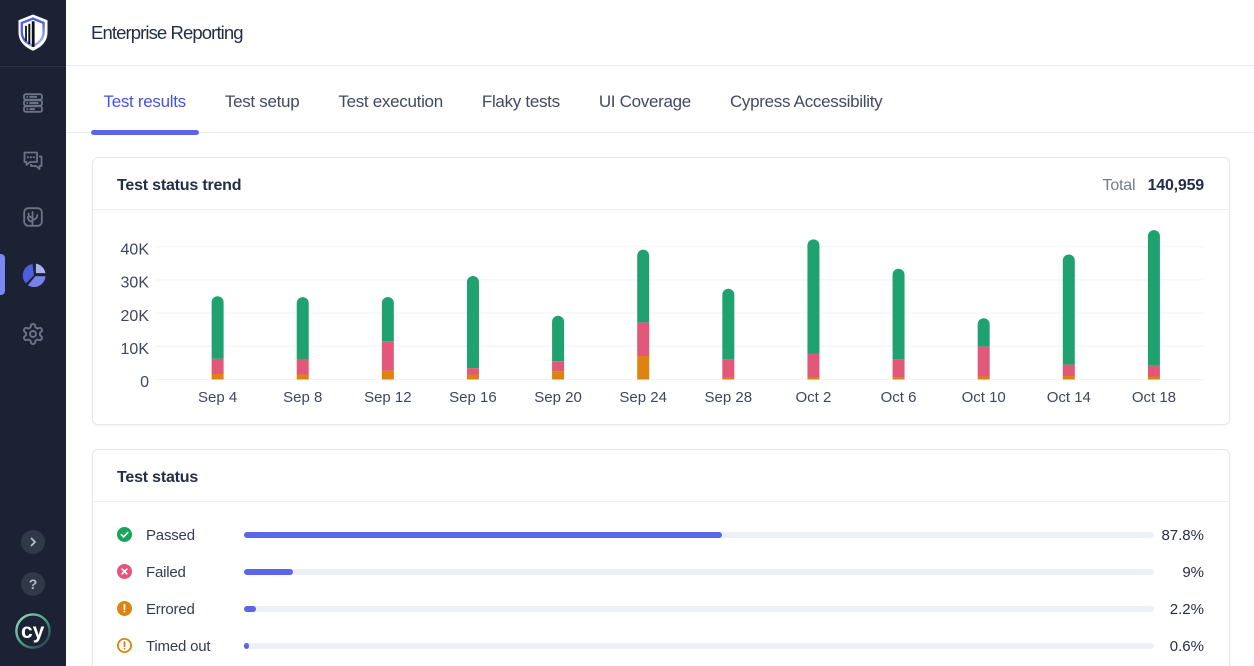  I want to click on svg-text: 0, so click(144, 382).